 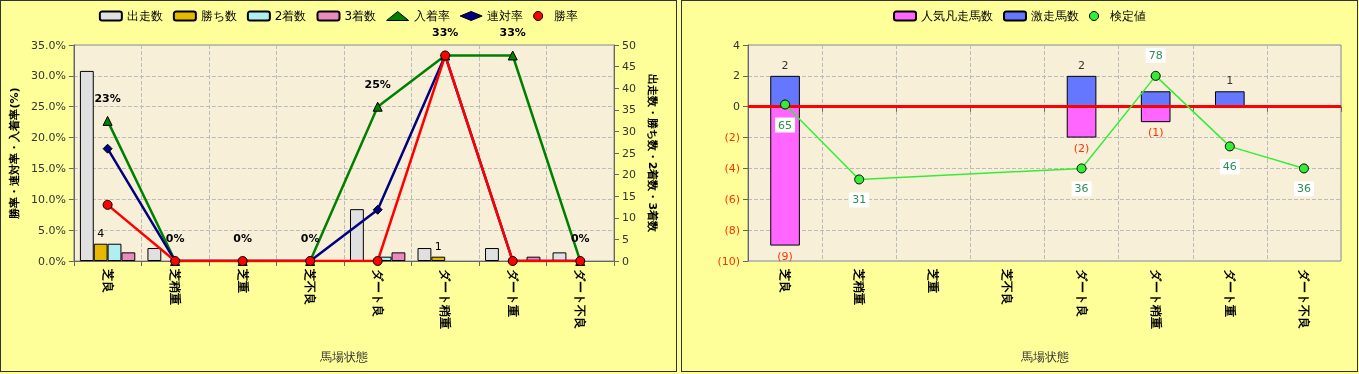 I want to click on y2-tick-label: 0, so click(x=625, y=261).